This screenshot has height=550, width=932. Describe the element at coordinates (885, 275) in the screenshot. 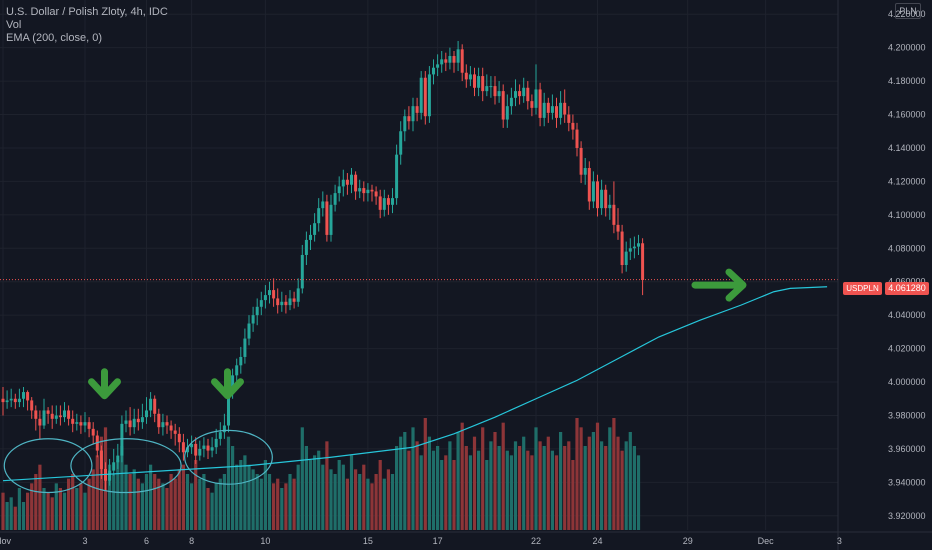

I see `price-axis-panel` at that location.